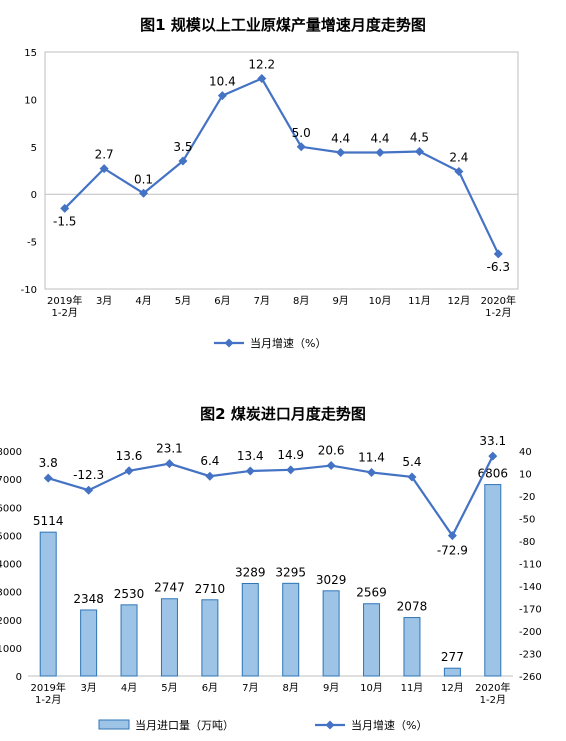 This screenshot has width=566, height=741. What do you see at coordinates (11, 536) in the screenshot?
I see `chart2-left-ytick-label: 5000` at bounding box center [11, 536].